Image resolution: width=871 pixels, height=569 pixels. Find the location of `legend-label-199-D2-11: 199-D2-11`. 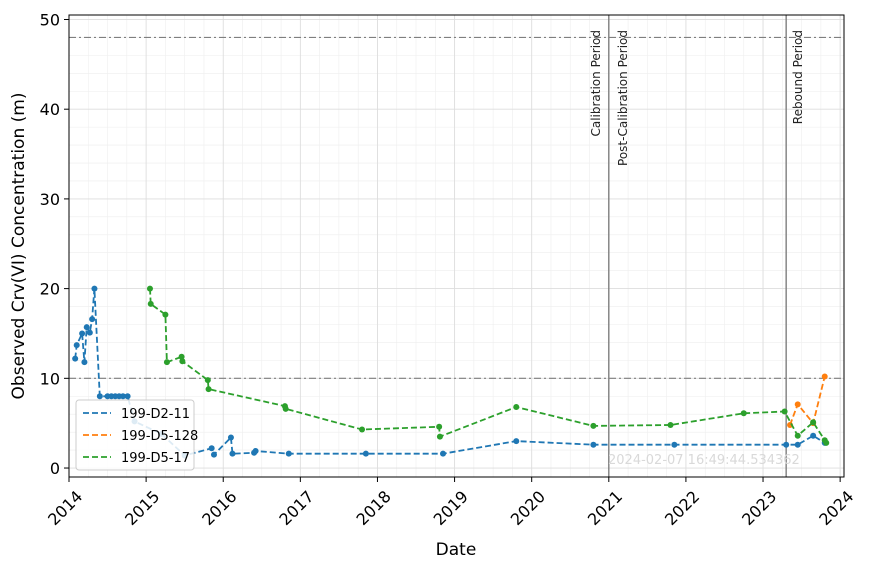

legend-label-199-D2-11: 199-D2-11 is located at coordinates (155, 414).